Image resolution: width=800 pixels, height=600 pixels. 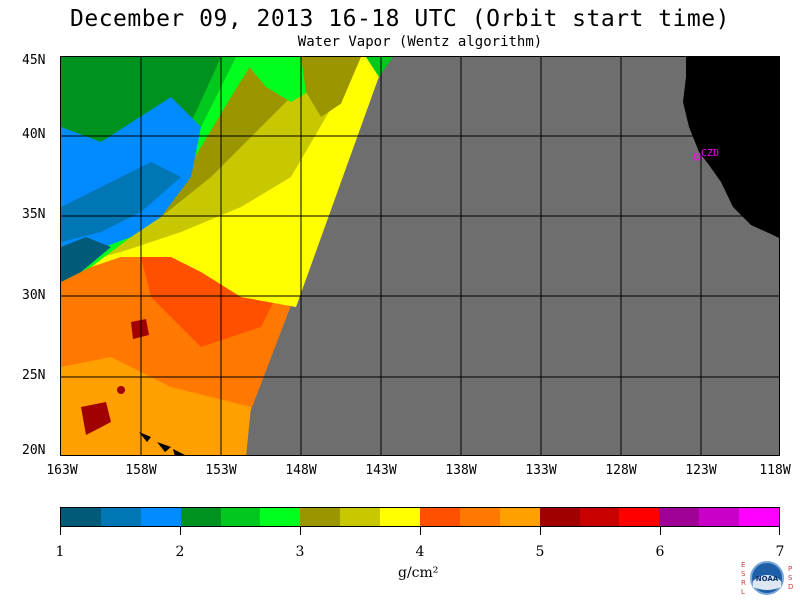 What do you see at coordinates (621, 470) in the screenshot?
I see `lon-label-128w: 128W` at bounding box center [621, 470].